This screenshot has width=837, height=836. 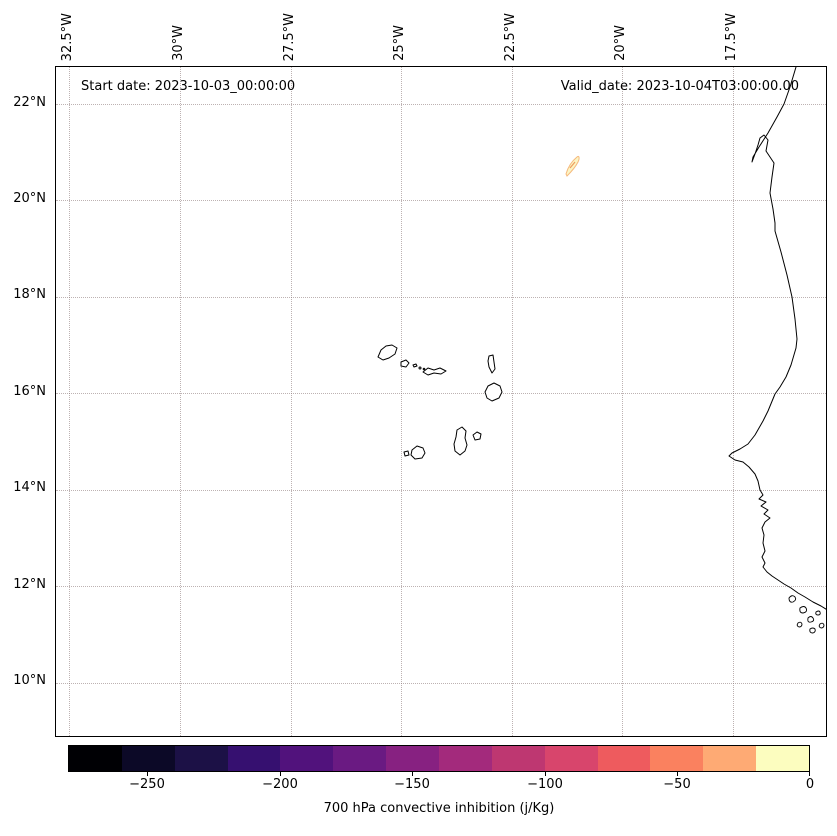 What do you see at coordinates (188, 86) in the screenshot?
I see `start-date-annotation: Start date: 2023-10-03_00:00:00` at bounding box center [188, 86].